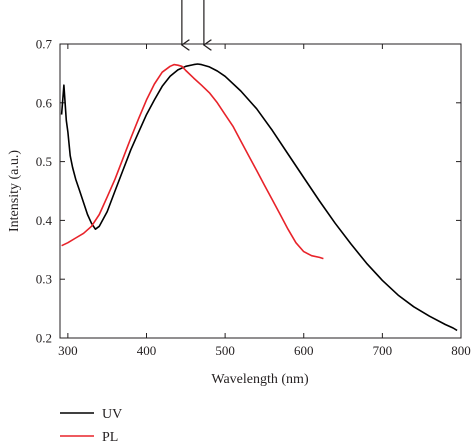  I want to click on y-tick-label: 0.3, so click(44, 279).